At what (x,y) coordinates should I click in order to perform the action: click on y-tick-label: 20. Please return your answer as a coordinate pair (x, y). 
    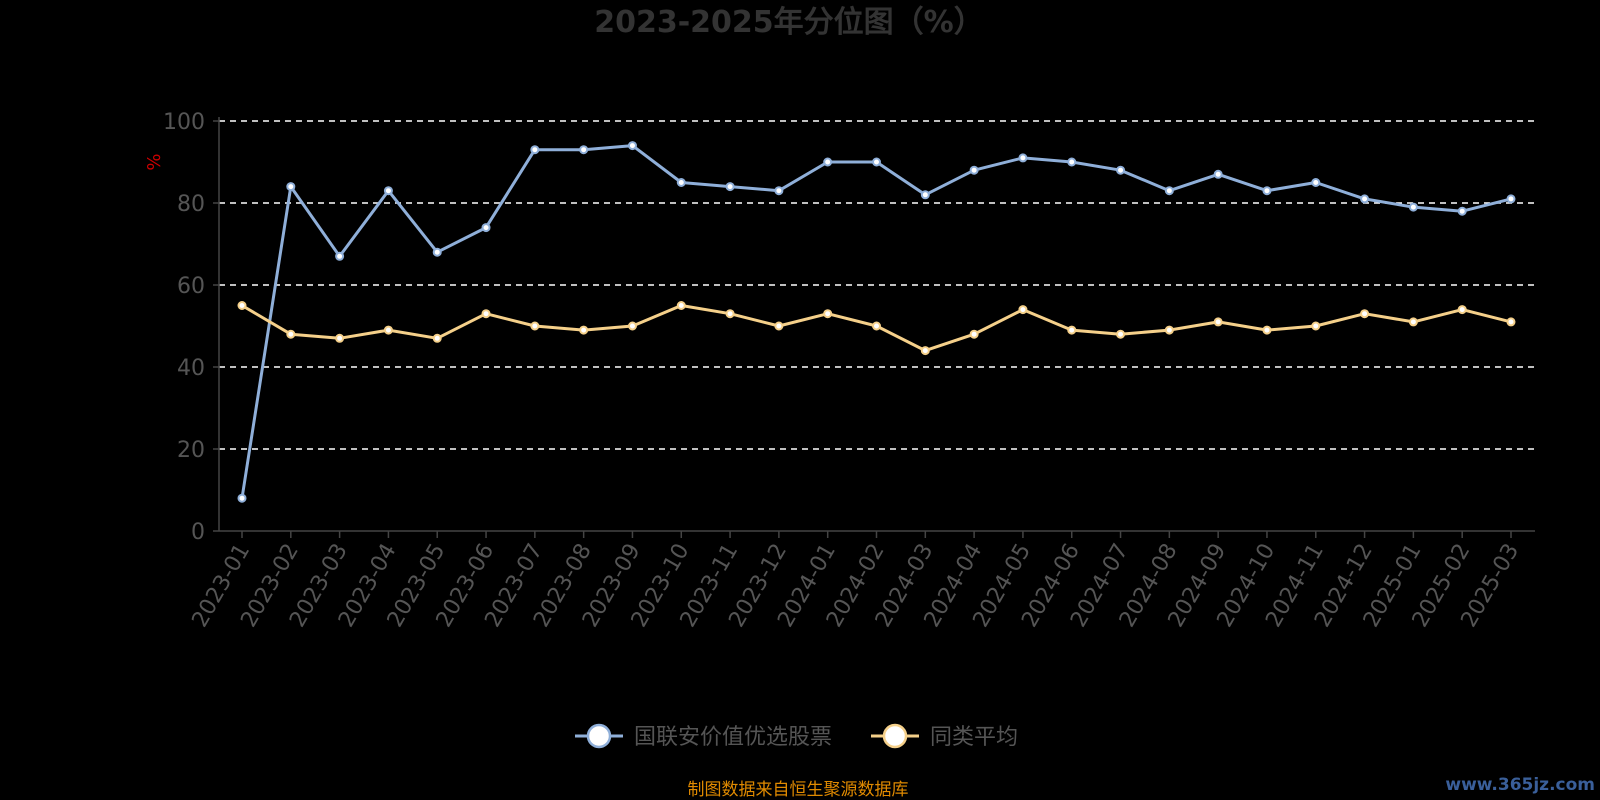
    Looking at the image, I should click on (191, 450).